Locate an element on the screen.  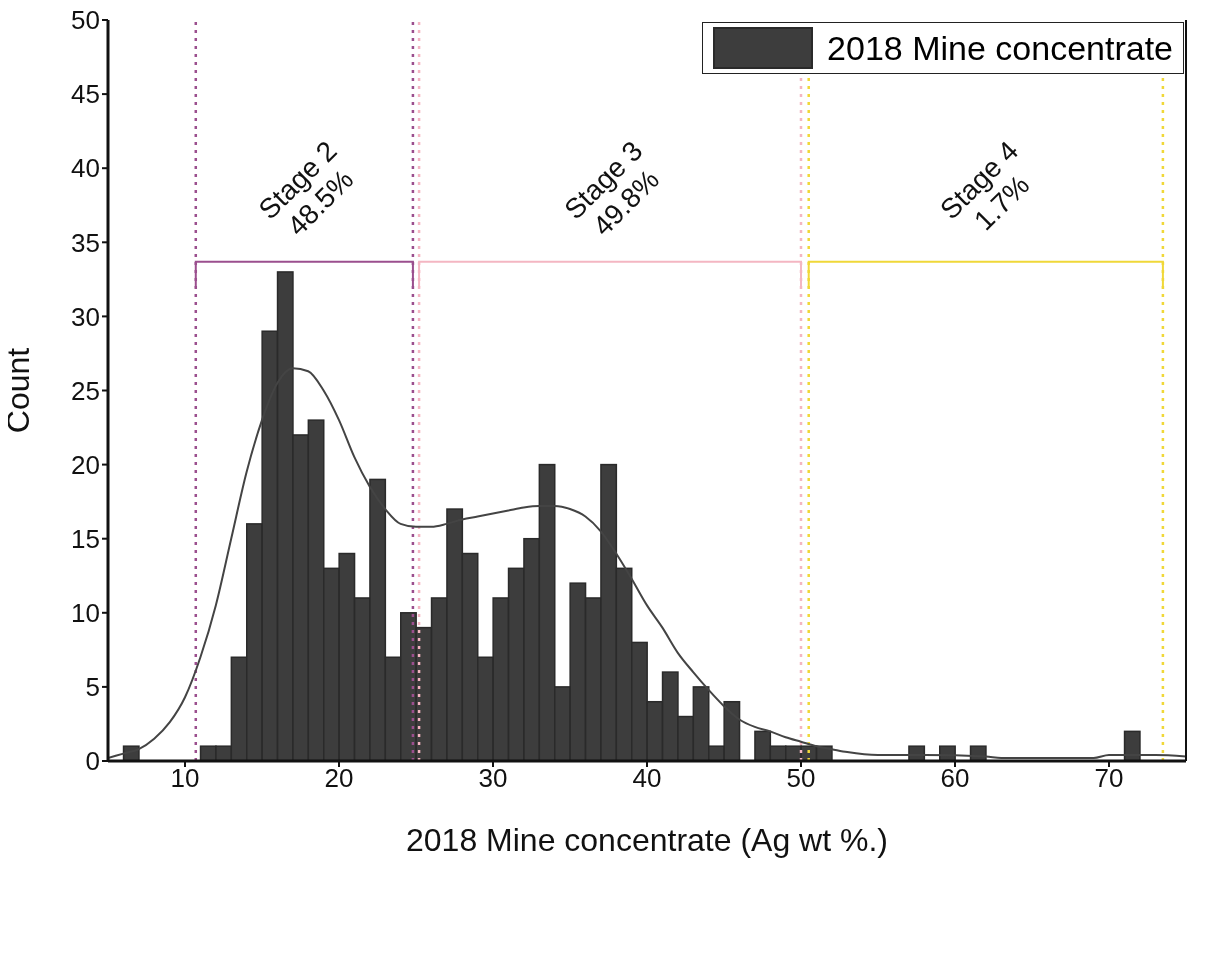
x-tick-label: 40 is located at coordinates (647, 778).